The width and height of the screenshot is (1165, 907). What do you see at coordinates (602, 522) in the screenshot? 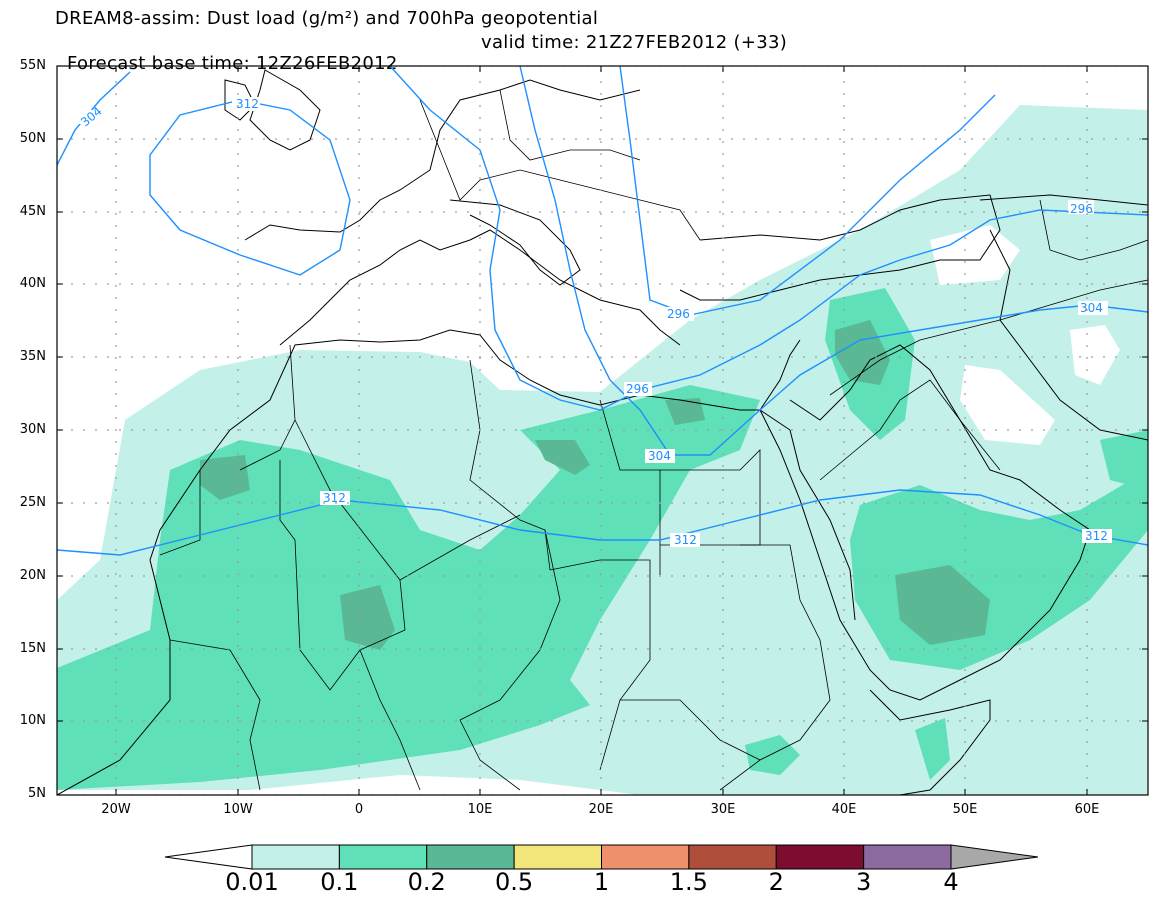
I see `contour-312-west` at bounding box center [602, 522].